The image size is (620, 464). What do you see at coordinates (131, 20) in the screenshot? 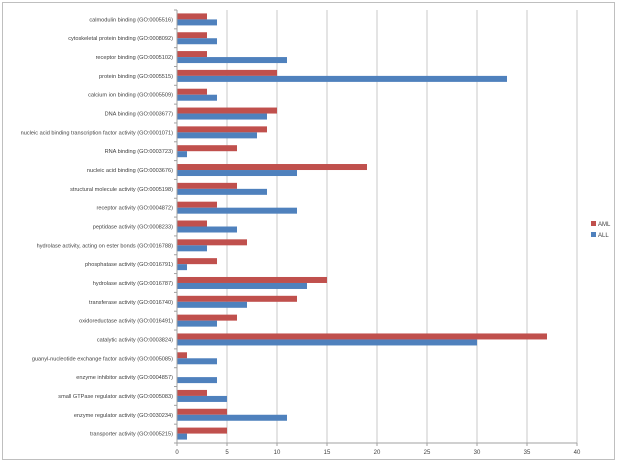
I see `category-label: calmodulin binding (GO:0005516)` at bounding box center [131, 20].